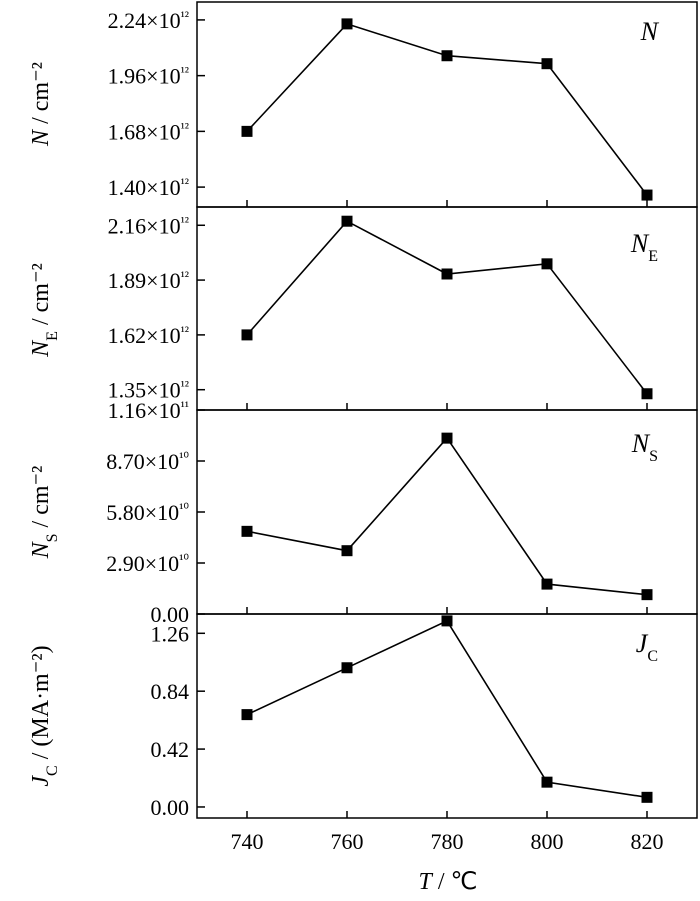  Describe the element at coordinates (44, 310) in the screenshot. I see `y-axis-title-ne: NE / cm⁻²` at that location.